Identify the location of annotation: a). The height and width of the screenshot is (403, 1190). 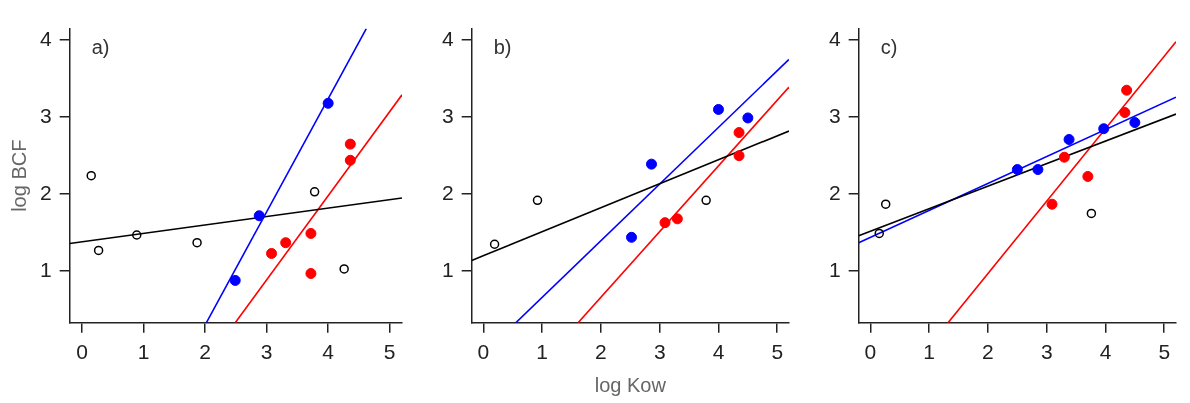
(100, 47).